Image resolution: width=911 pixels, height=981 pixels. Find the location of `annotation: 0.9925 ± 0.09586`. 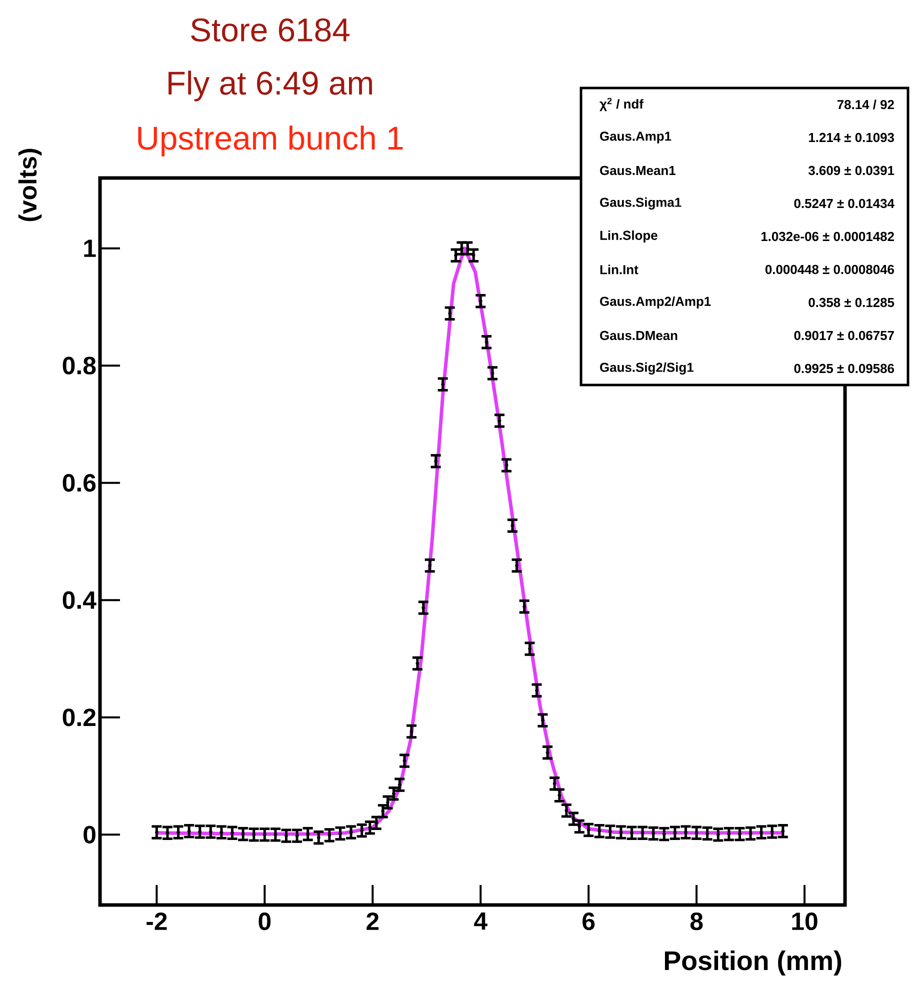

annotation: 0.9925 ± 0.09586 is located at coordinates (844, 369).